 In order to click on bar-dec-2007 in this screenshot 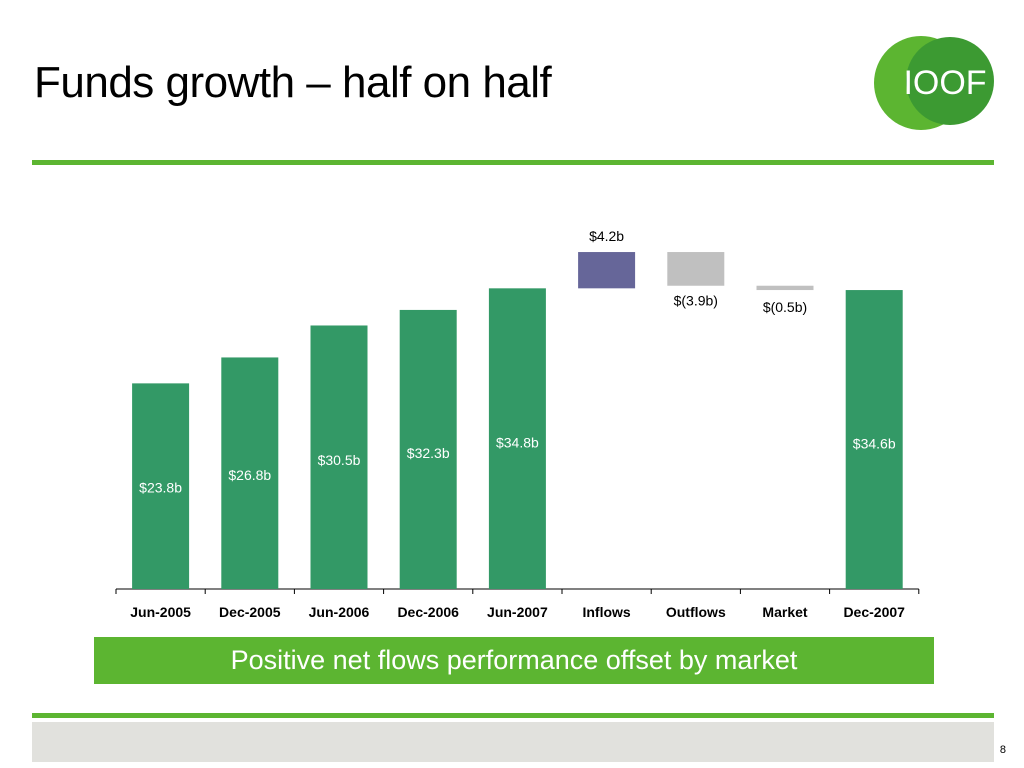, I will do `click(874, 439)`.